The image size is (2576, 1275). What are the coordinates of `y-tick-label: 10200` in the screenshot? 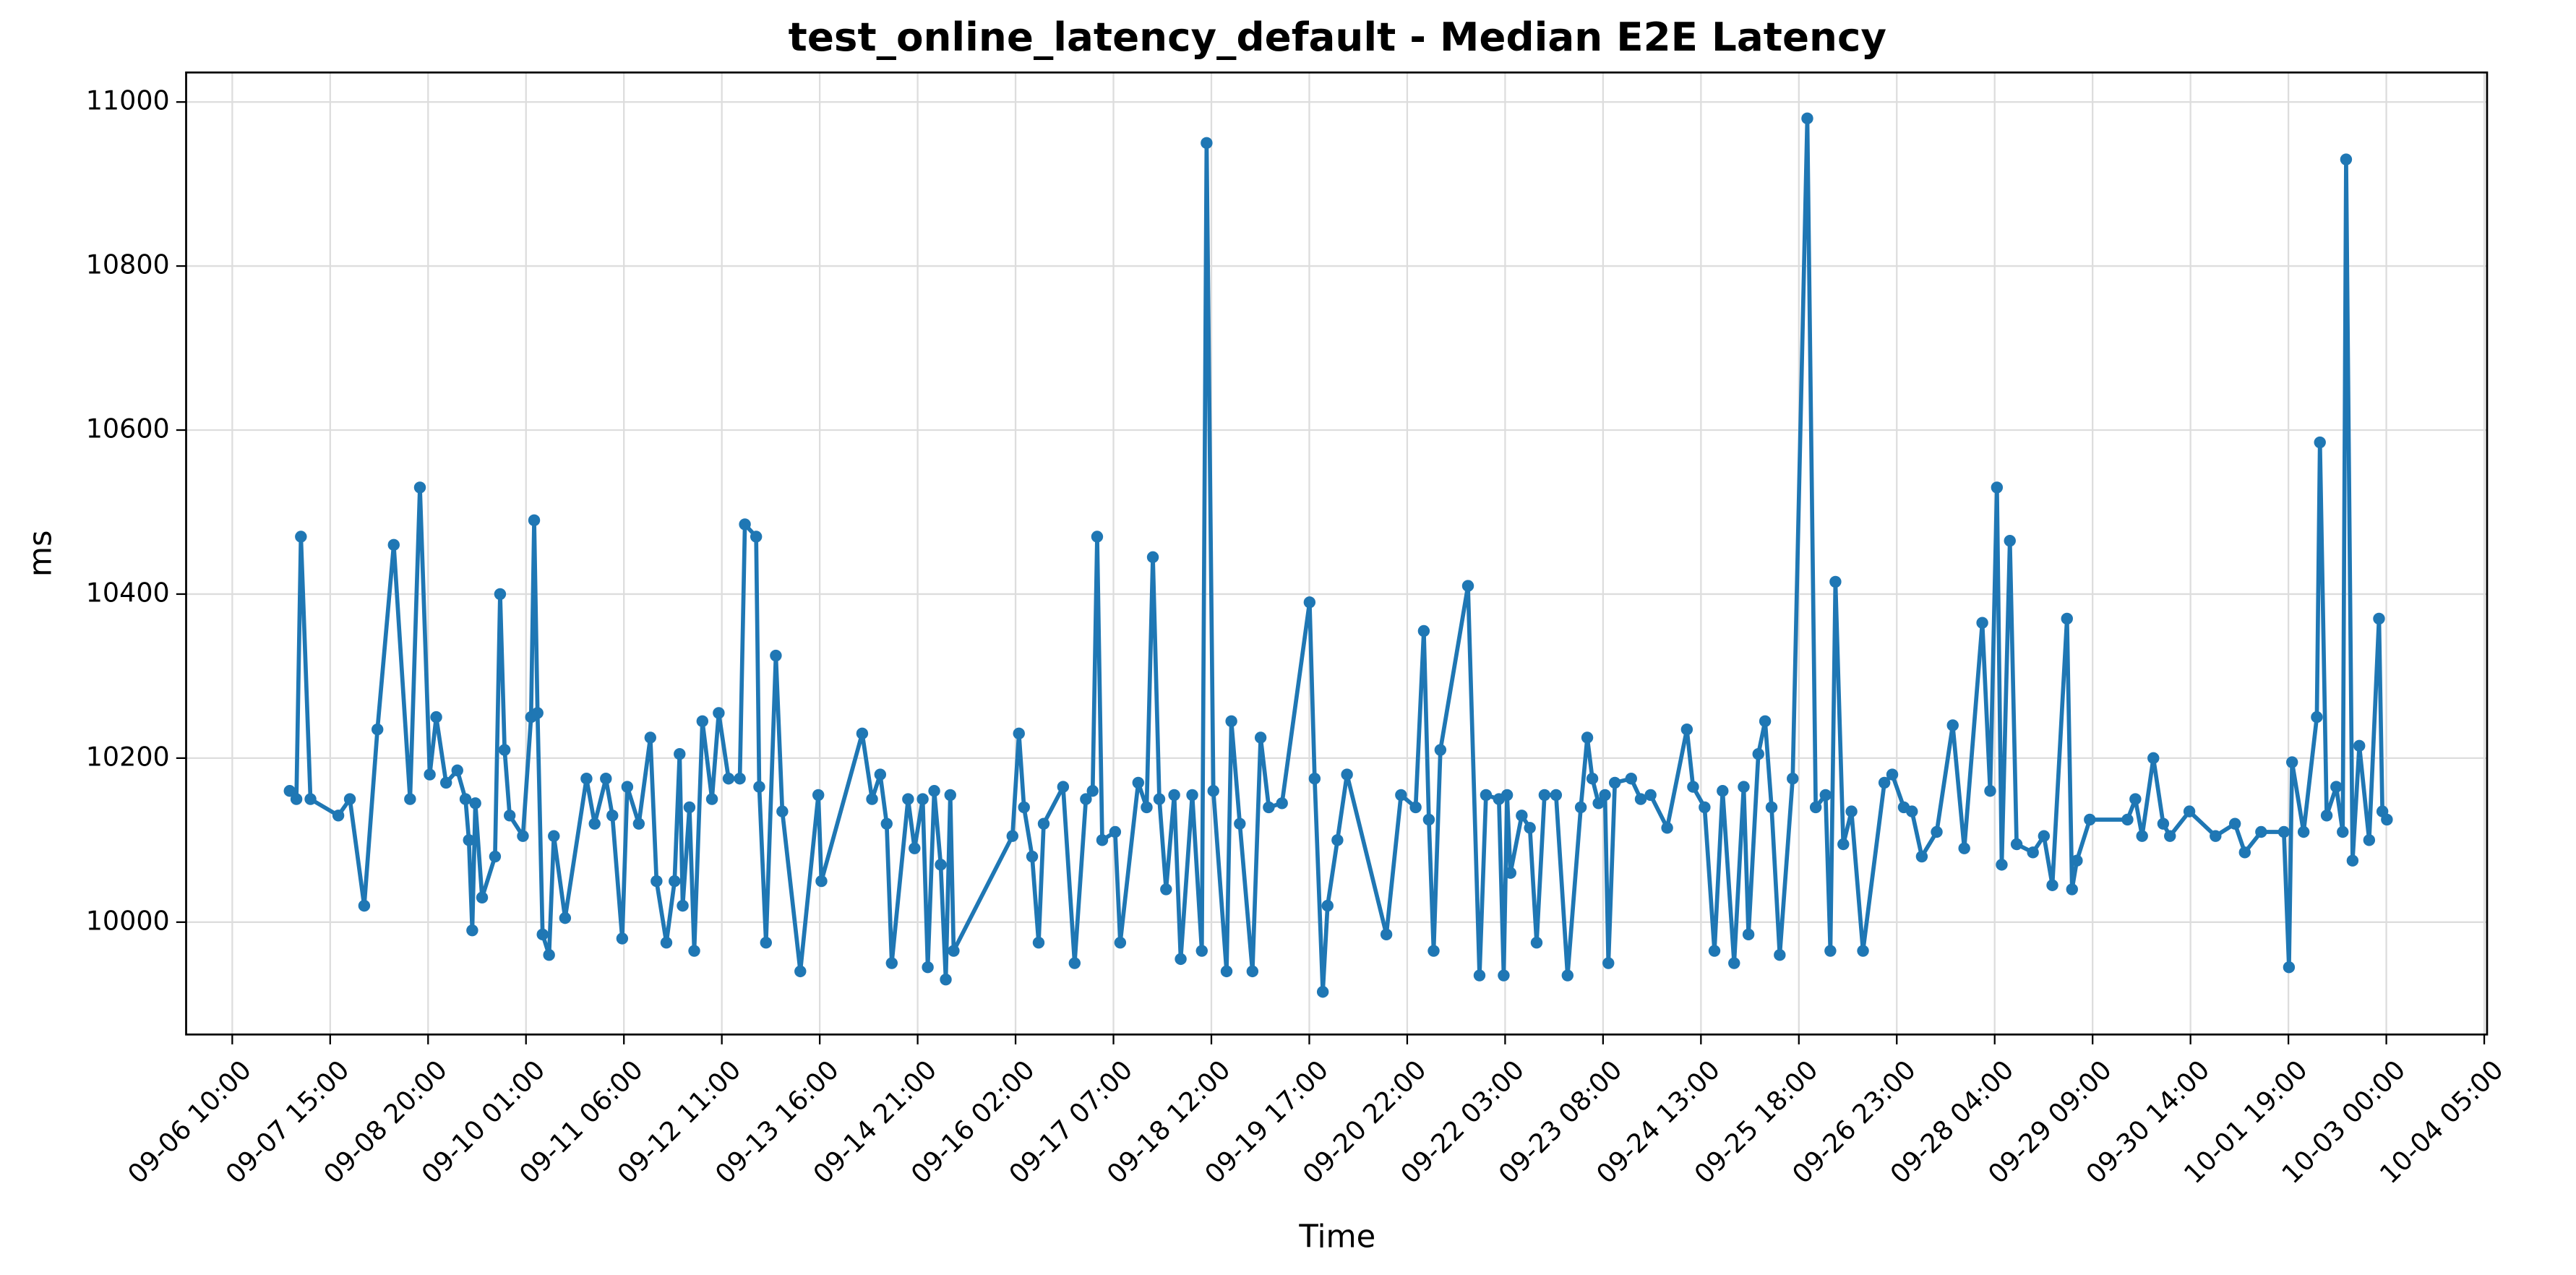 It's located at (128, 756).